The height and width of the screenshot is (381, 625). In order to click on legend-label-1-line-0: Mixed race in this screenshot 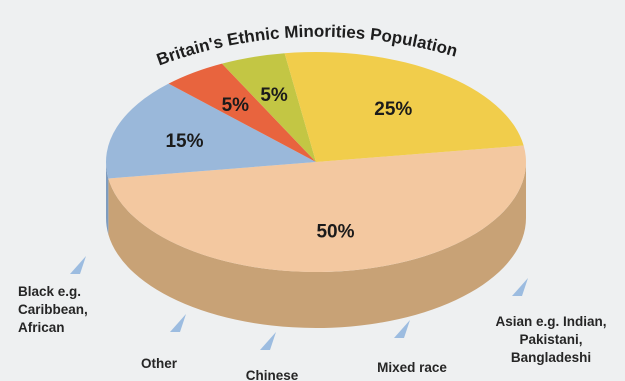, I will do `click(412, 367)`.